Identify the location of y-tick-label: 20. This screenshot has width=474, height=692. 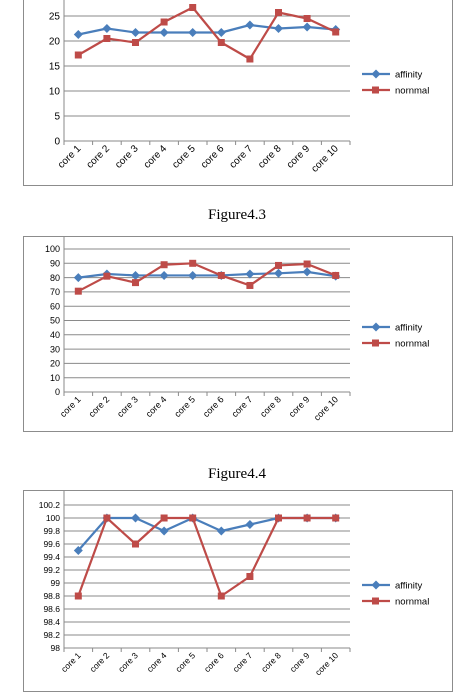
(55, 42).